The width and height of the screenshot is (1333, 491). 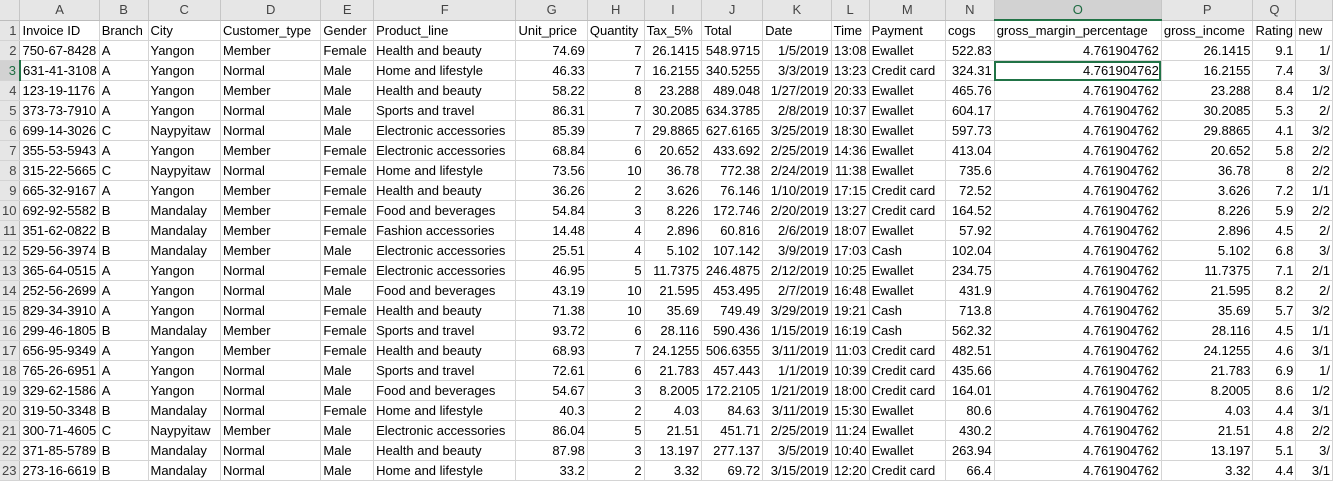 I want to click on cell: 529-56-3974, so click(x=59, y=250).